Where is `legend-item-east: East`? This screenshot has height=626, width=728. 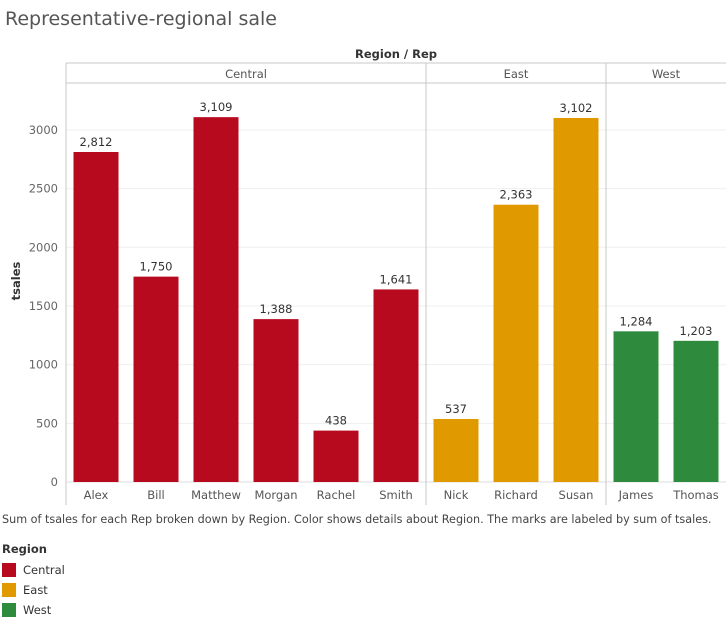 legend-item-east: East is located at coordinates (33, 590).